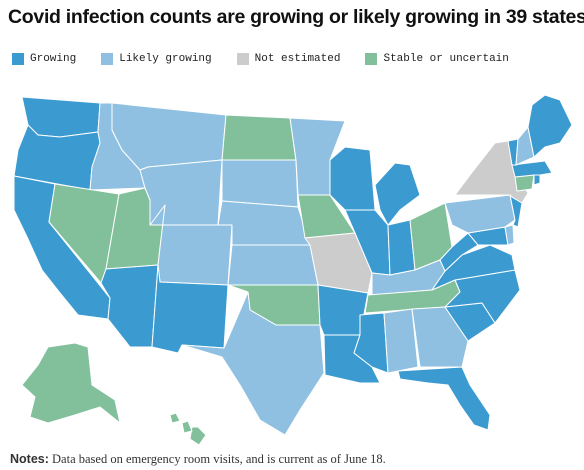  Describe the element at coordinates (53, 59) in the screenshot. I see `legend-label-growing: Growing` at that location.